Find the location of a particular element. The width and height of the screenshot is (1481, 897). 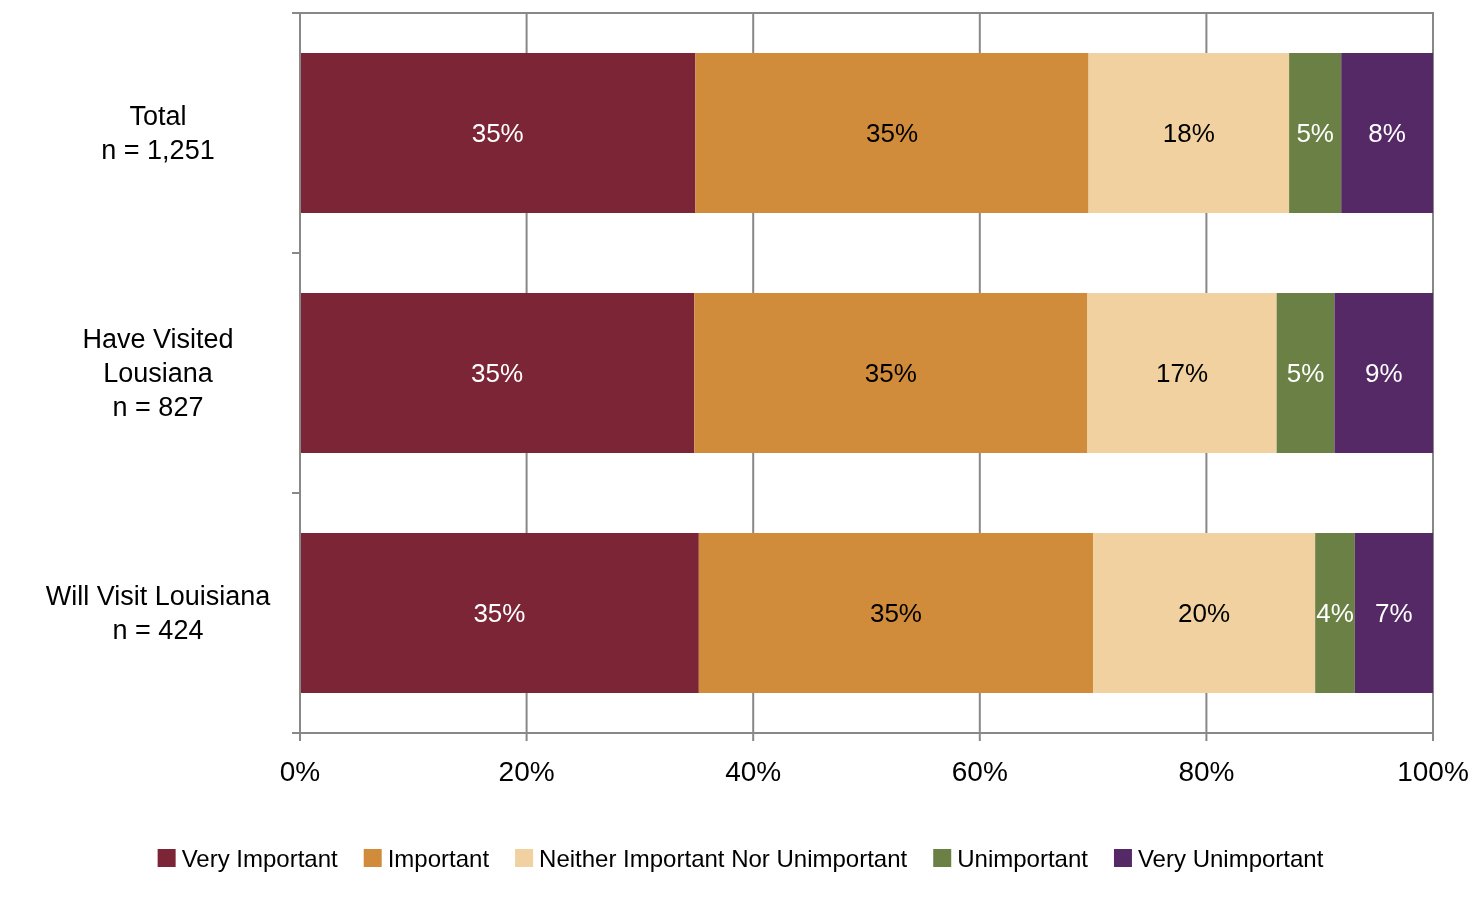

legend-label: Very Important is located at coordinates (260, 858).